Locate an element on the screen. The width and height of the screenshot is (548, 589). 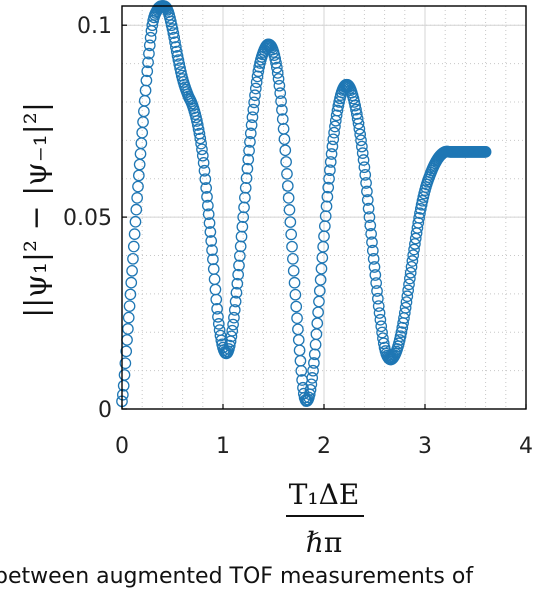
y-tick-label: 0 is located at coordinates (105, 410).